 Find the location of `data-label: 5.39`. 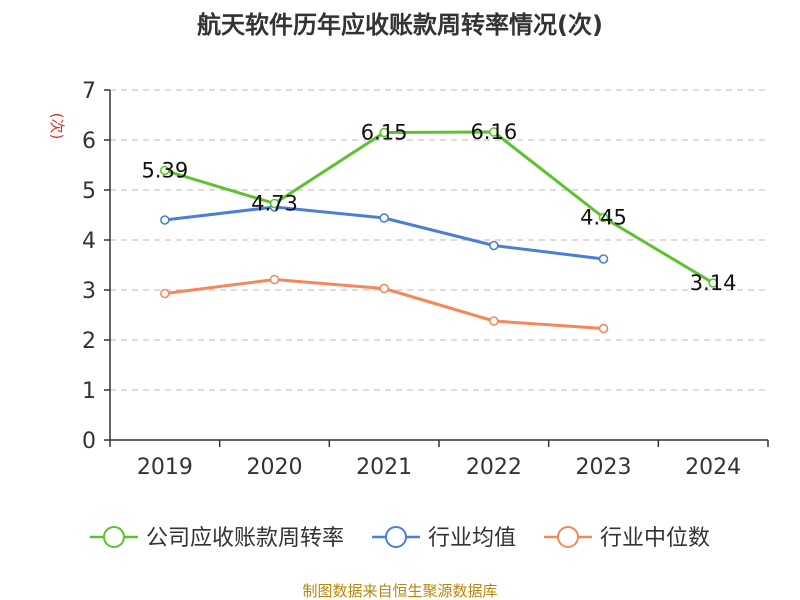

data-label: 5.39 is located at coordinates (164, 171).